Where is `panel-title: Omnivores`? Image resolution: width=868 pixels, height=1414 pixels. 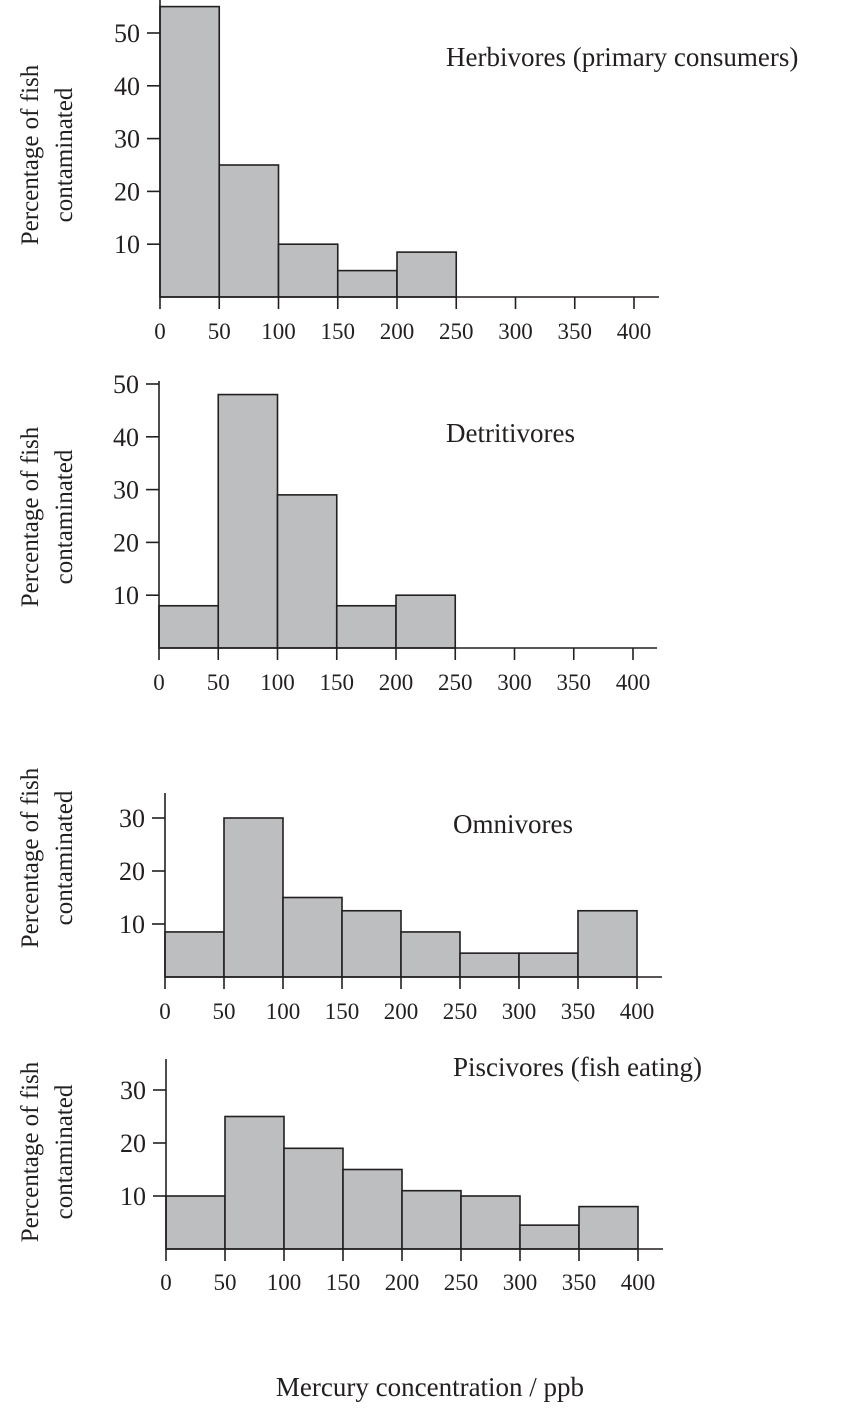 panel-title: Omnivores is located at coordinates (513, 824).